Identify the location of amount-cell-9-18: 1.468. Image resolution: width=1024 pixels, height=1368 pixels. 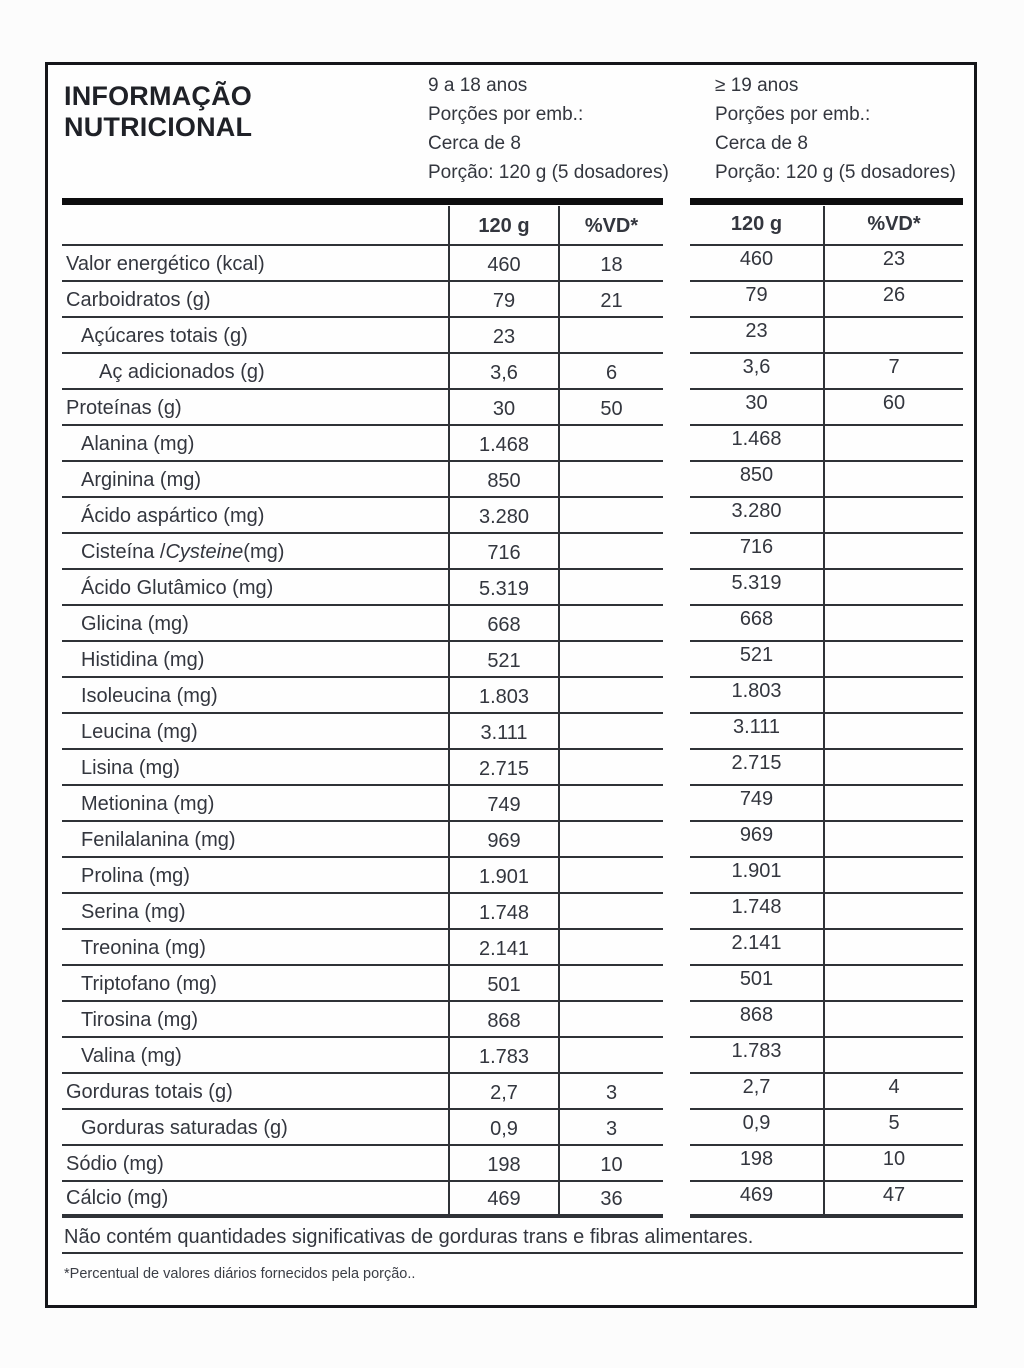
(503, 444).